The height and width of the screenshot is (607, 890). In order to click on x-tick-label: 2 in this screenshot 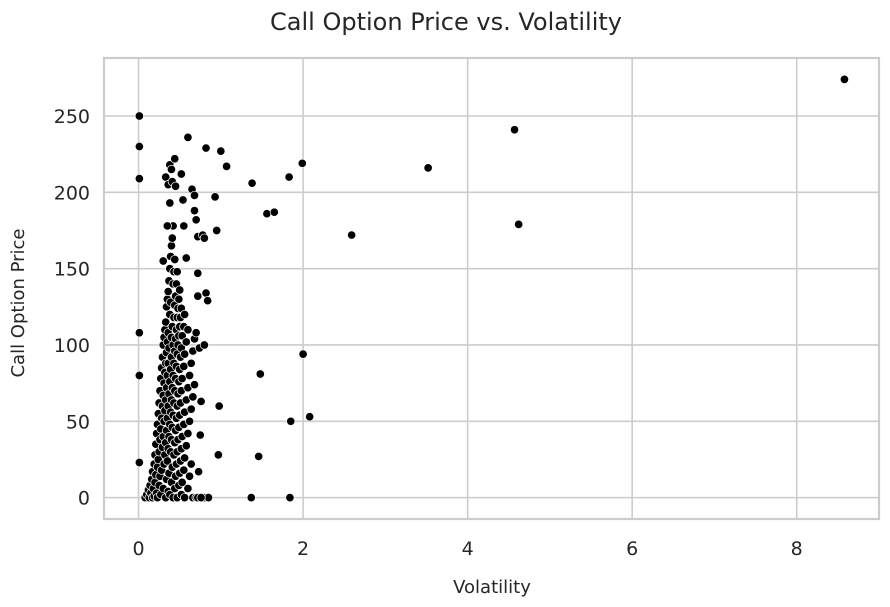, I will do `click(303, 549)`.